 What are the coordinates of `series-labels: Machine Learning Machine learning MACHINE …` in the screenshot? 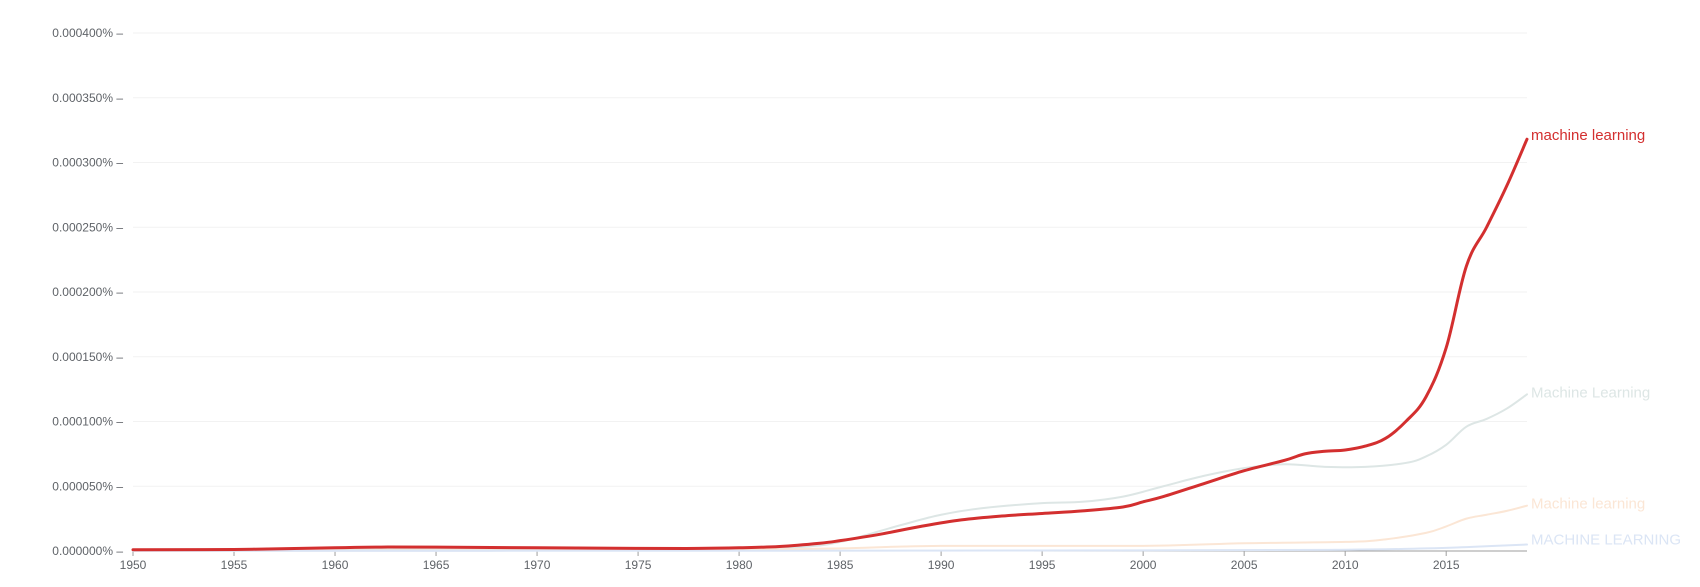 It's located at (1606, 337).